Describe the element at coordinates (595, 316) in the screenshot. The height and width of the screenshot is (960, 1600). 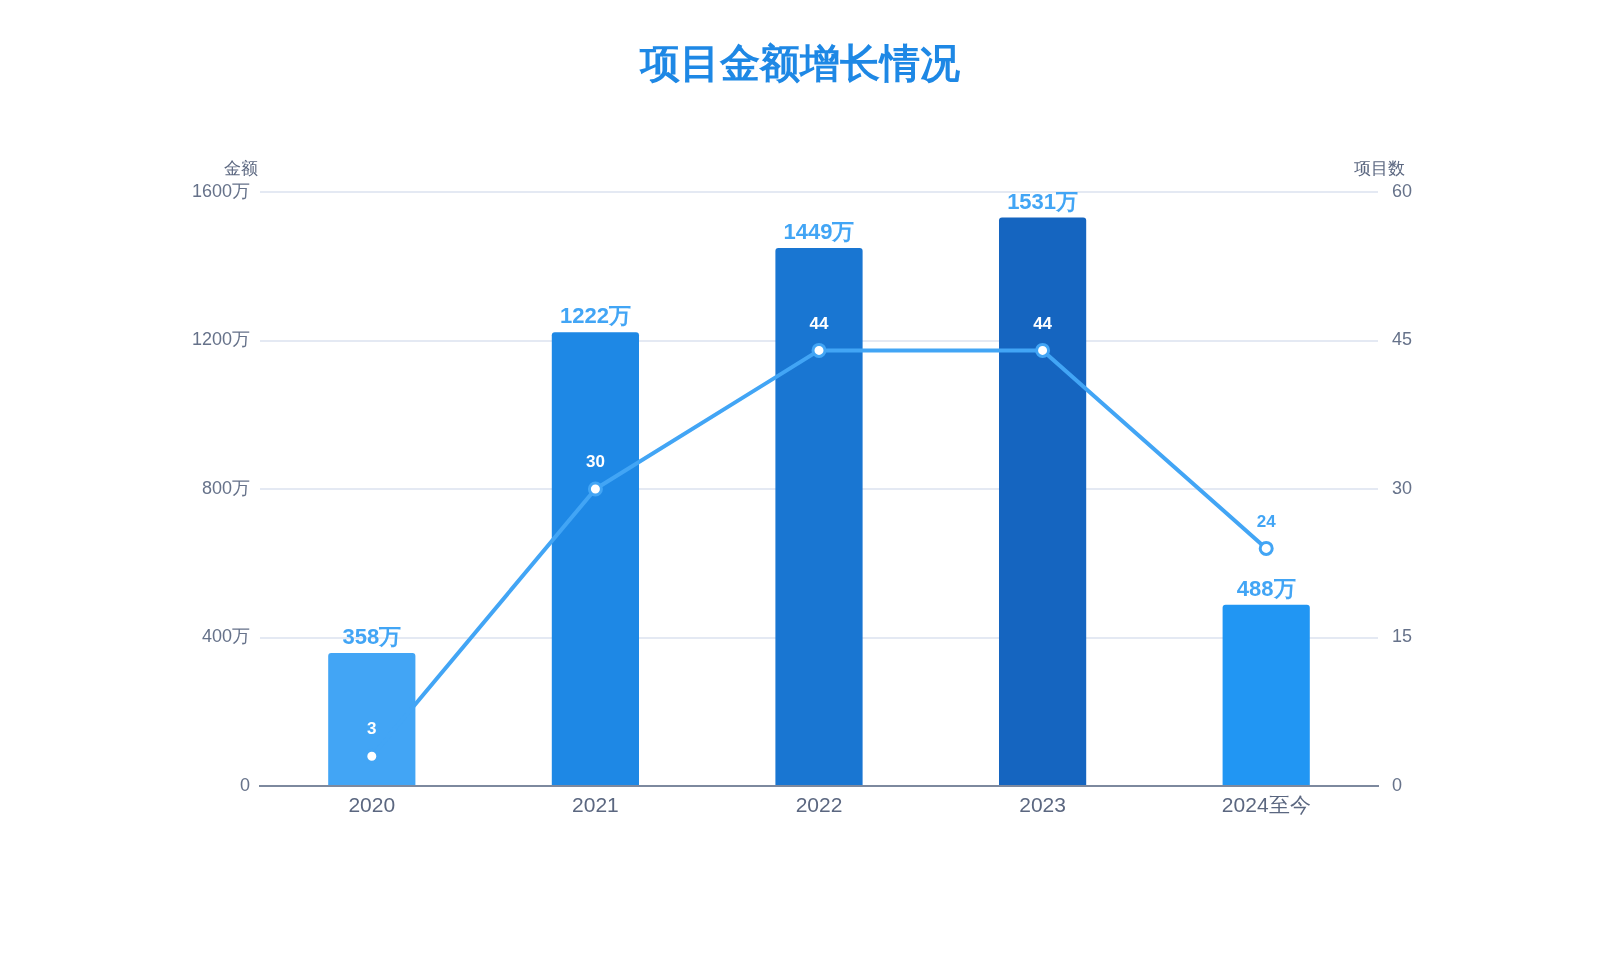
I see `data-label: 1222万` at that location.